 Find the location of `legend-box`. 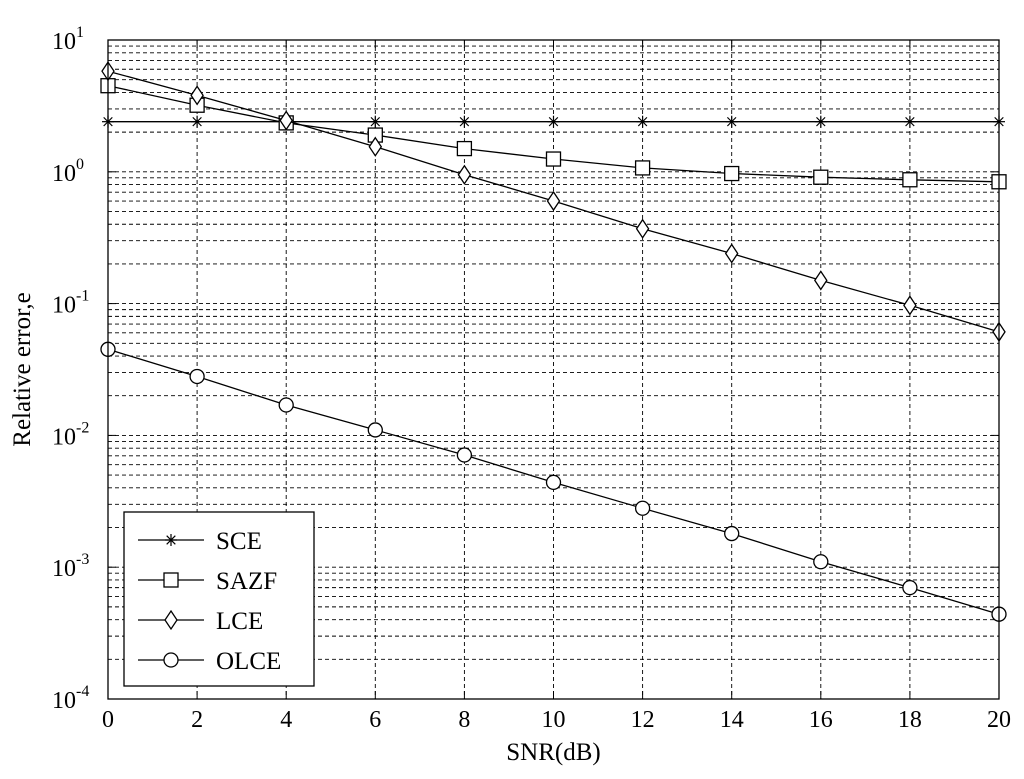

legend-box is located at coordinates (219, 599).